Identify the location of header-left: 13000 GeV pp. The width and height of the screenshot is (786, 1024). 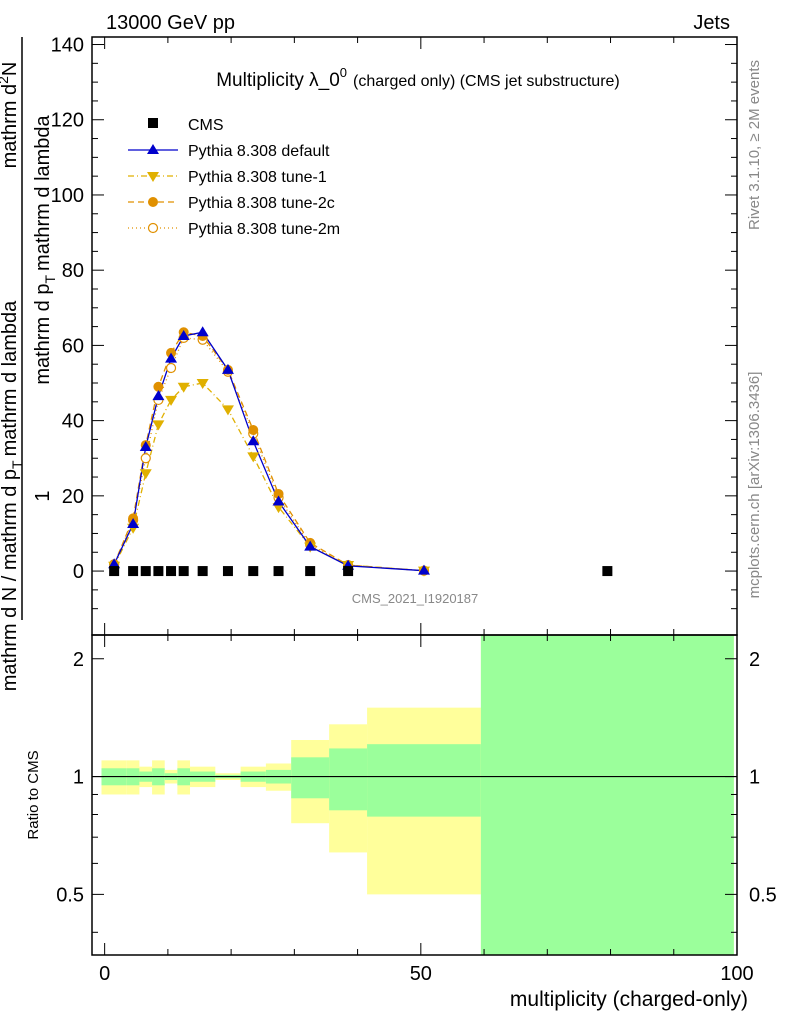
(170, 23).